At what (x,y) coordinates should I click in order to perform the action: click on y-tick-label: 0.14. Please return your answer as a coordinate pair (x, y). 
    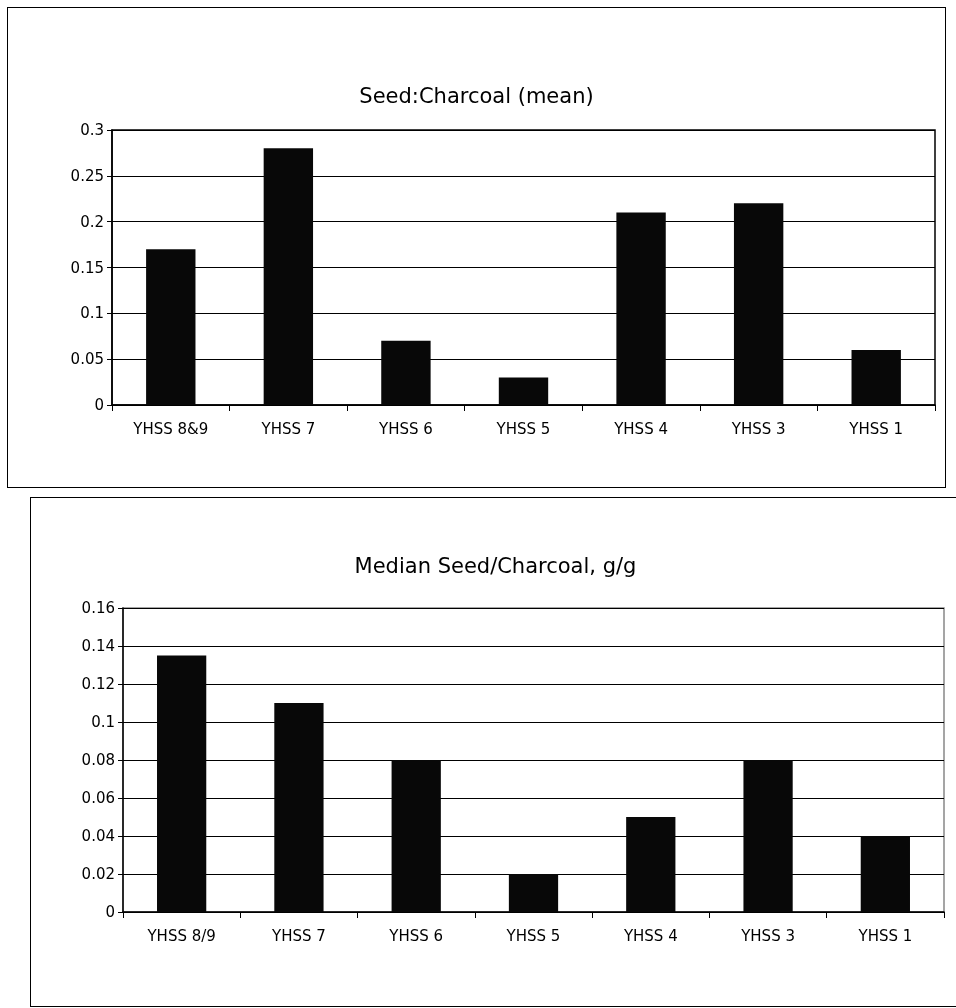
    Looking at the image, I should click on (98, 646).